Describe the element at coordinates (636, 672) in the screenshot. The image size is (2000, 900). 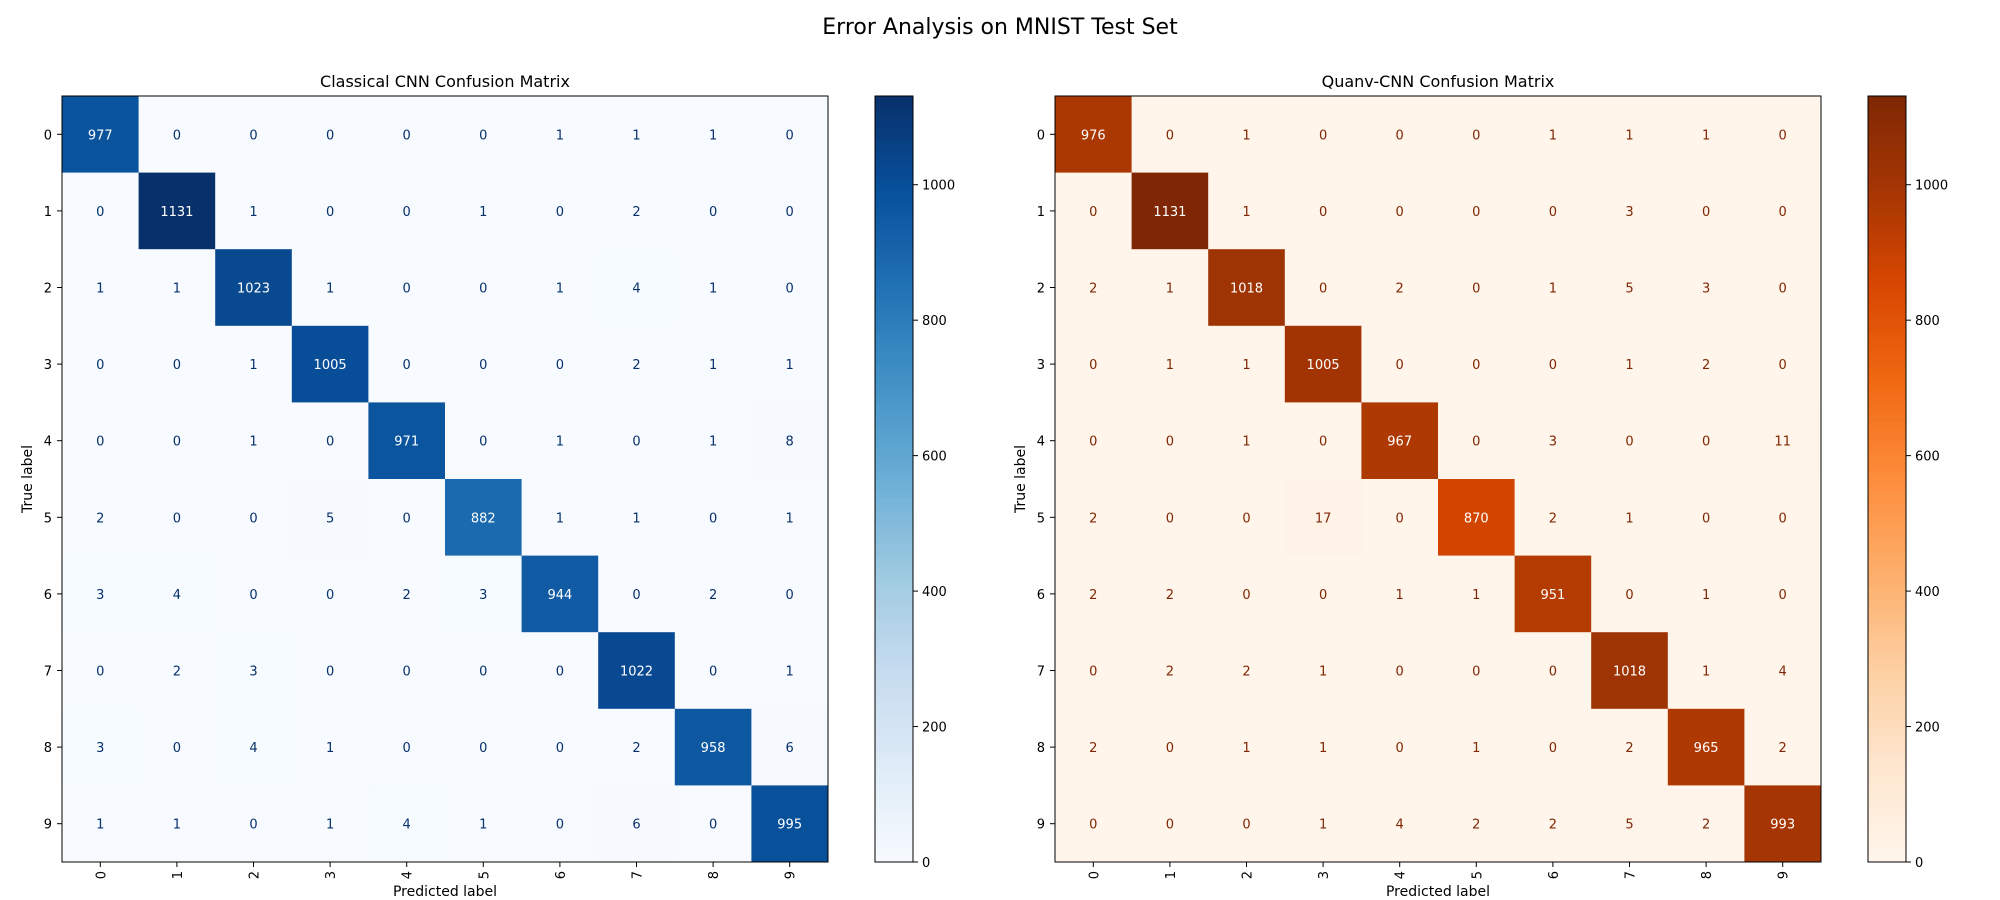
I see `cell-value-label: 1022` at that location.